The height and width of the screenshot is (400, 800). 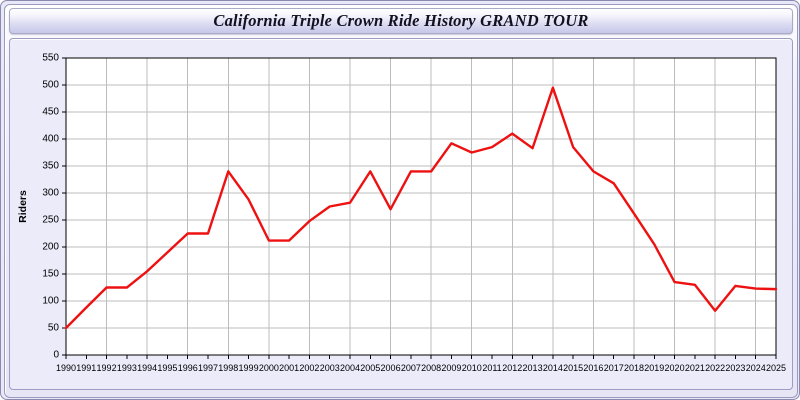 I want to click on y-axis-ticks: 0 50 100 150 200 250 300 350 400 450 500 550, so click(x=54, y=207).